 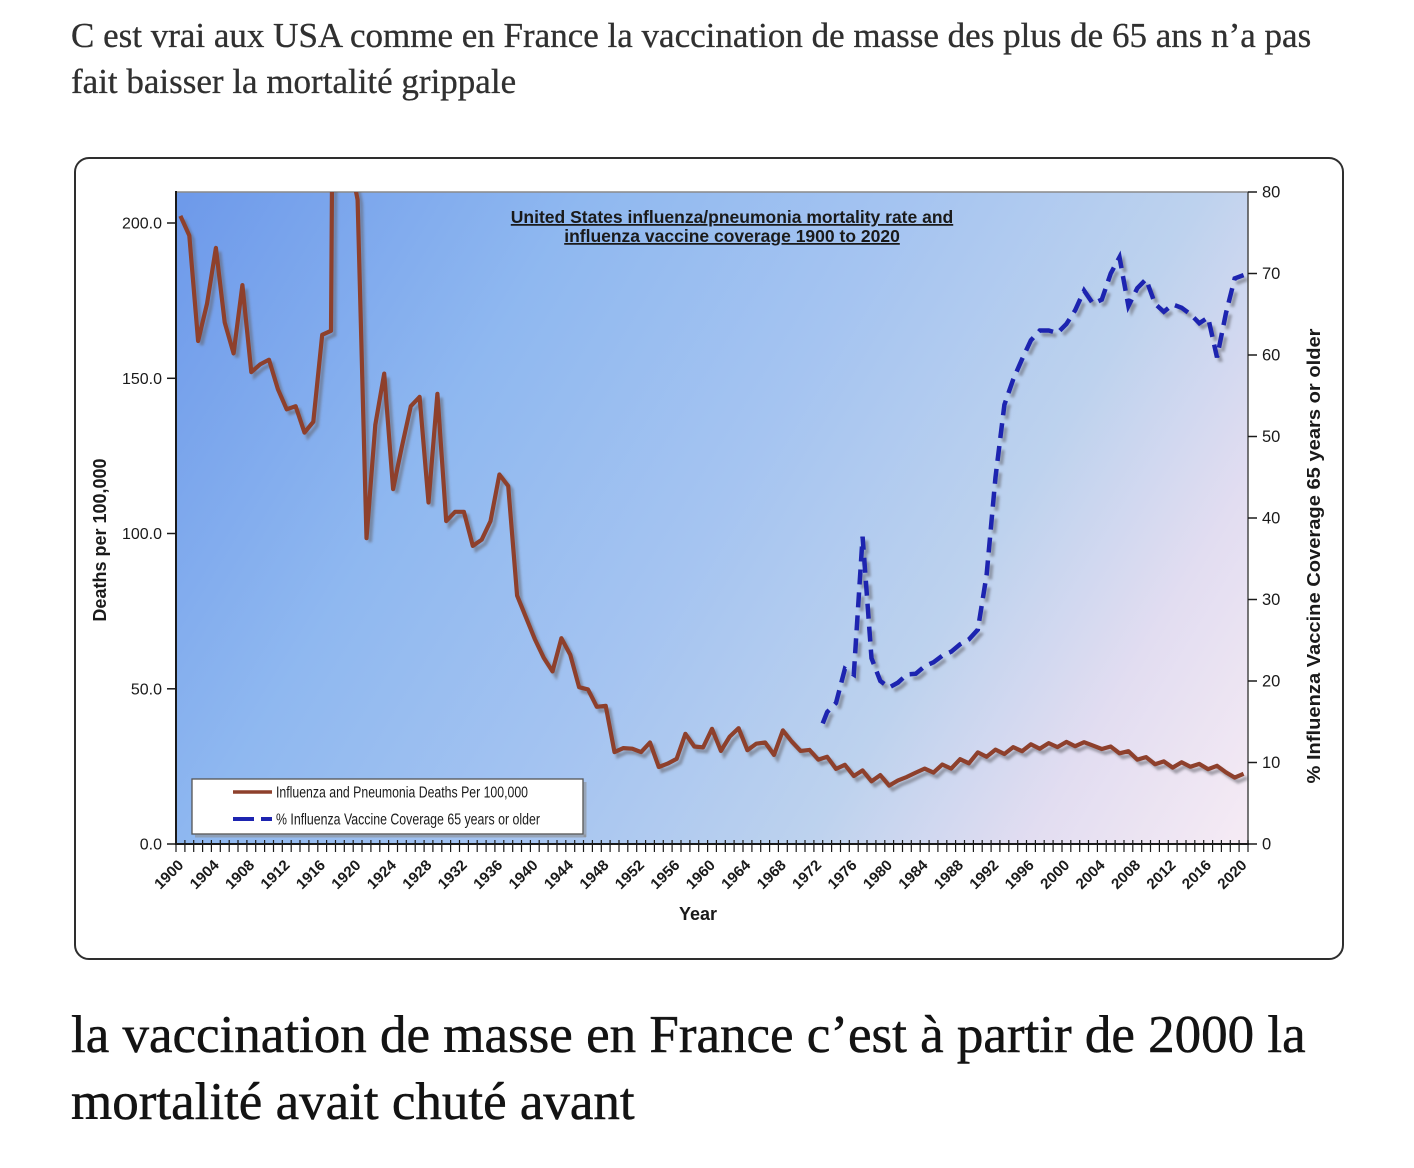 What do you see at coordinates (1271, 437) in the screenshot?
I see `svg-text: 50` at bounding box center [1271, 437].